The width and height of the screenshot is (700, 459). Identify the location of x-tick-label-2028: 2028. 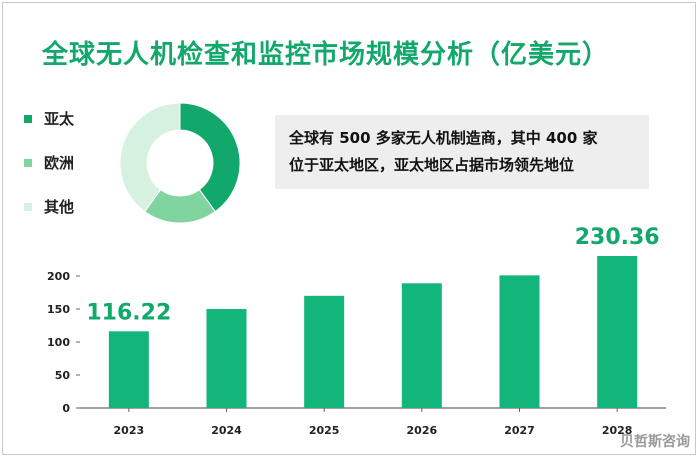
(617, 430).